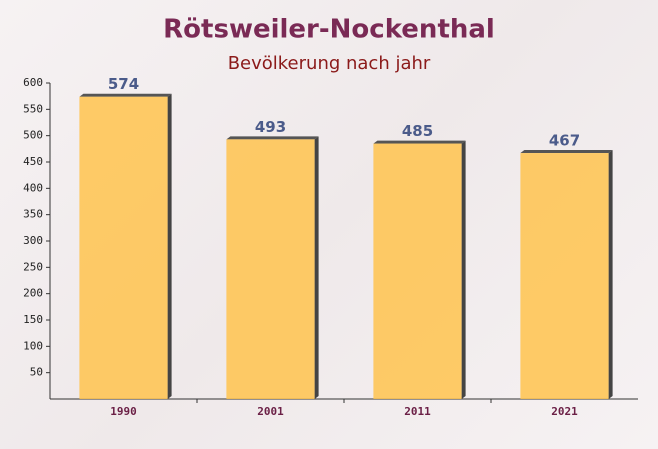 The width and height of the screenshot is (658, 449). I want to click on value-label: 493, so click(270, 127).